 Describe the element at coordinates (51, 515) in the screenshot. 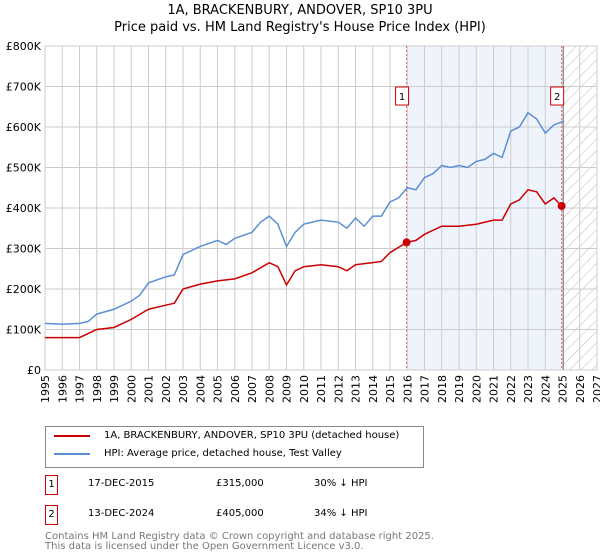

I see `marker-badge: 2` at that location.